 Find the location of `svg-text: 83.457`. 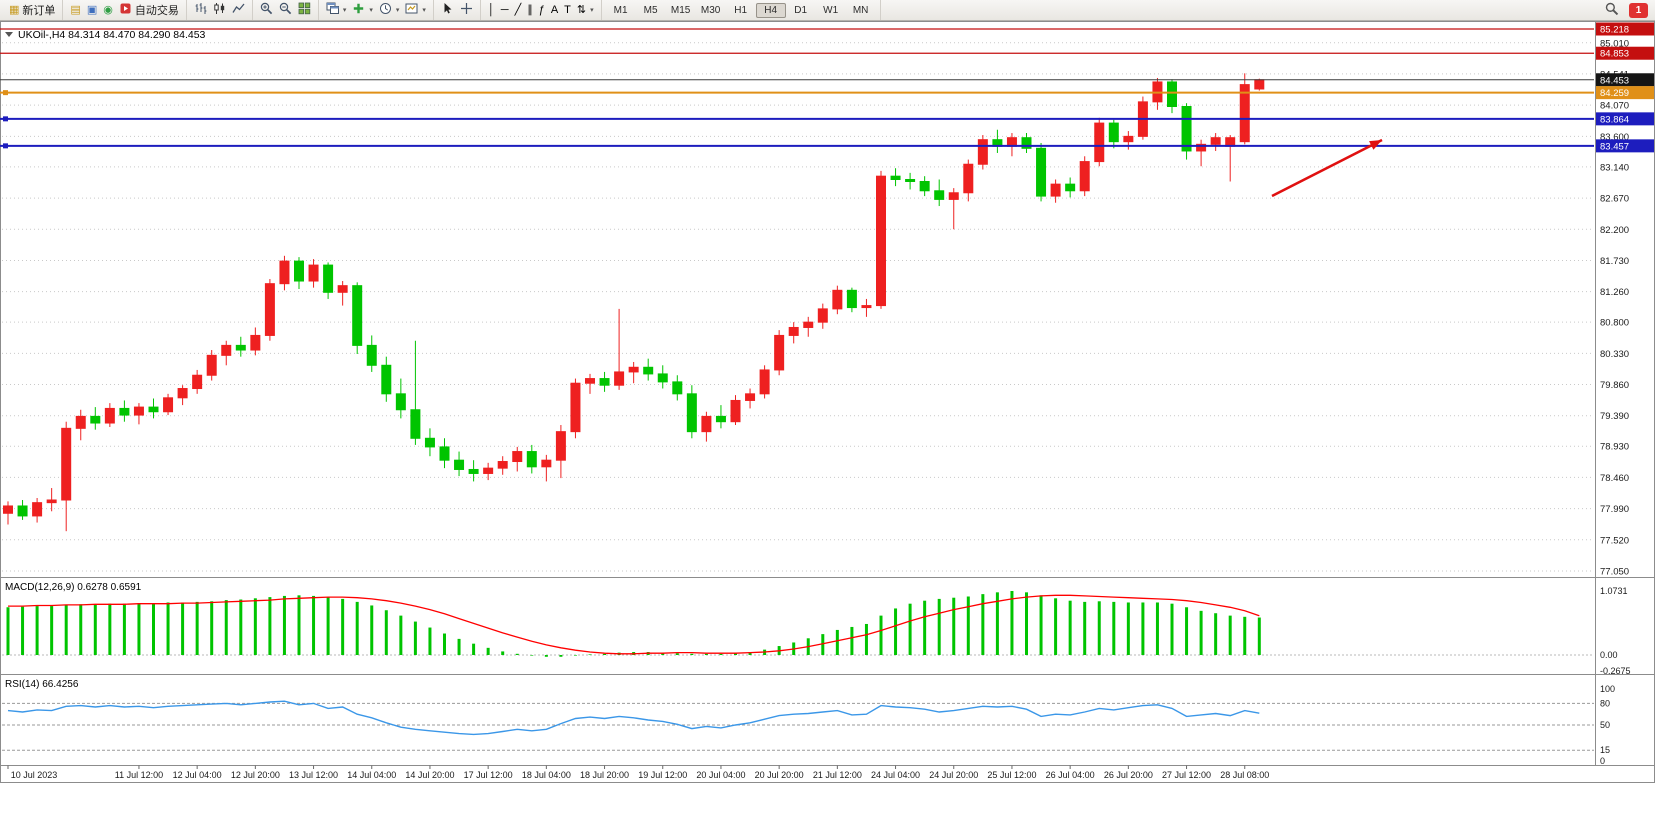

svg-text: 83.457 is located at coordinates (1614, 146).